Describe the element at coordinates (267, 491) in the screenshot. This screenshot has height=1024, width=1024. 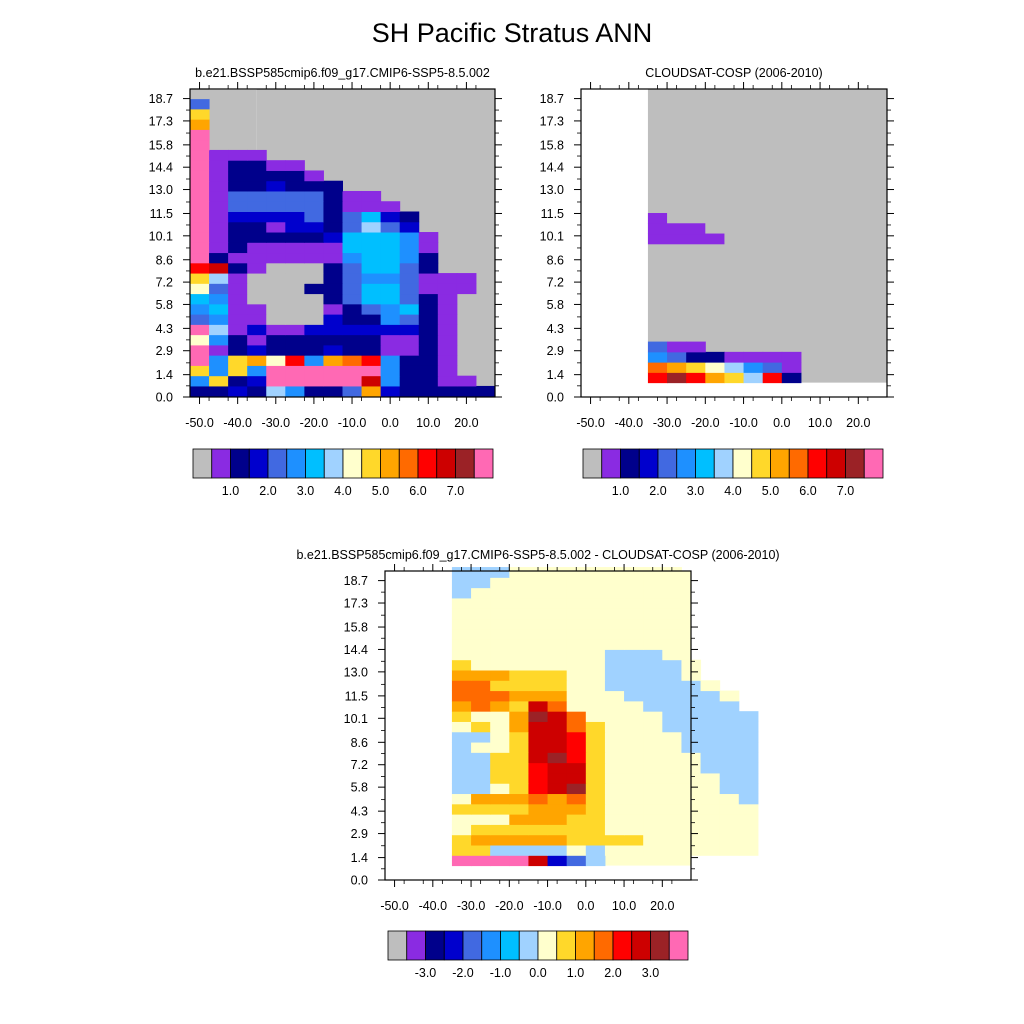
I see `colorbar-label: 2.0` at that location.